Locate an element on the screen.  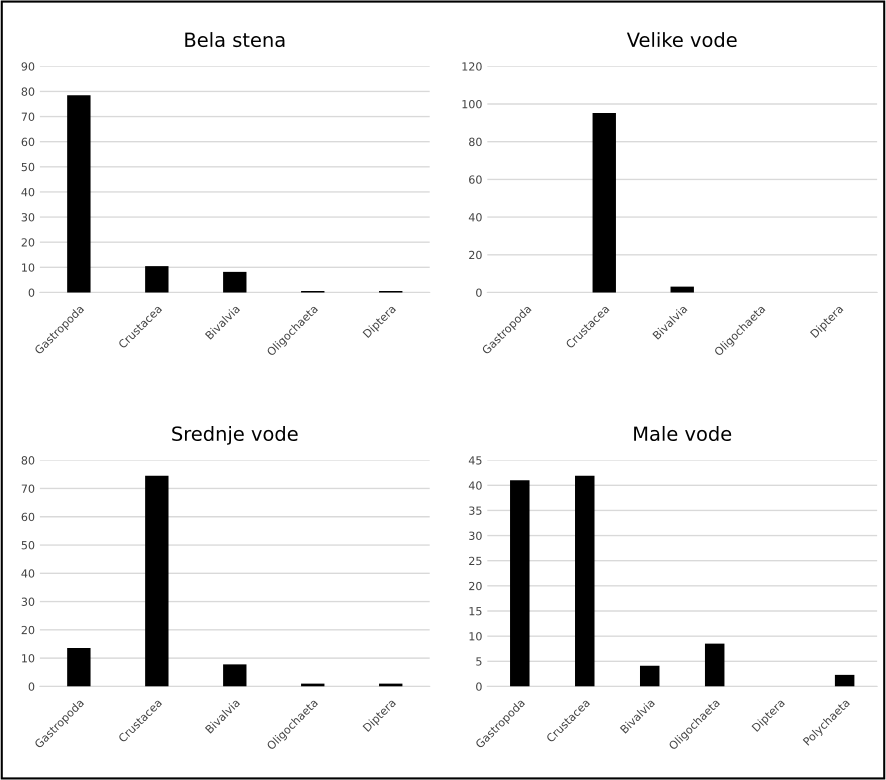
chart-title: Male vode is located at coordinates (683, 434).